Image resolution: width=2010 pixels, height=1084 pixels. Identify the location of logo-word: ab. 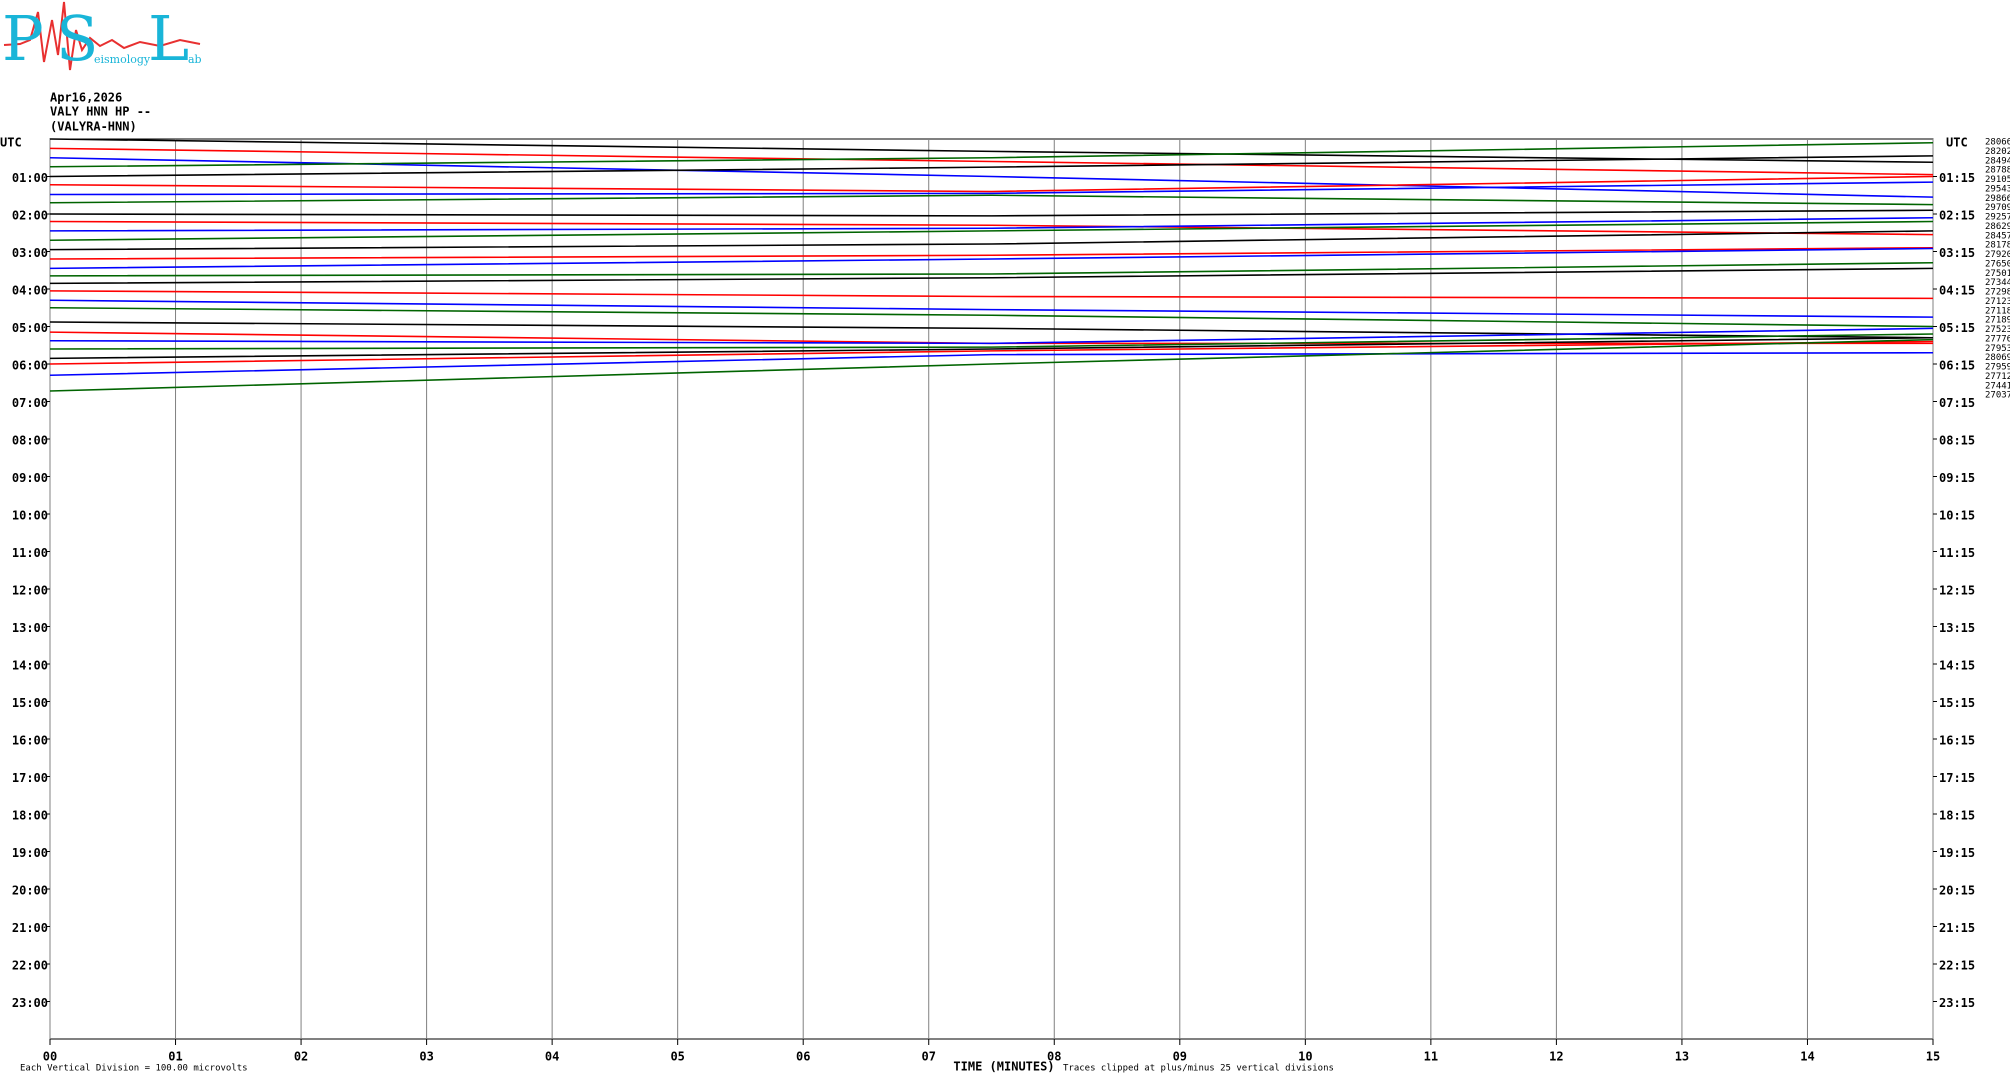
(195, 59).